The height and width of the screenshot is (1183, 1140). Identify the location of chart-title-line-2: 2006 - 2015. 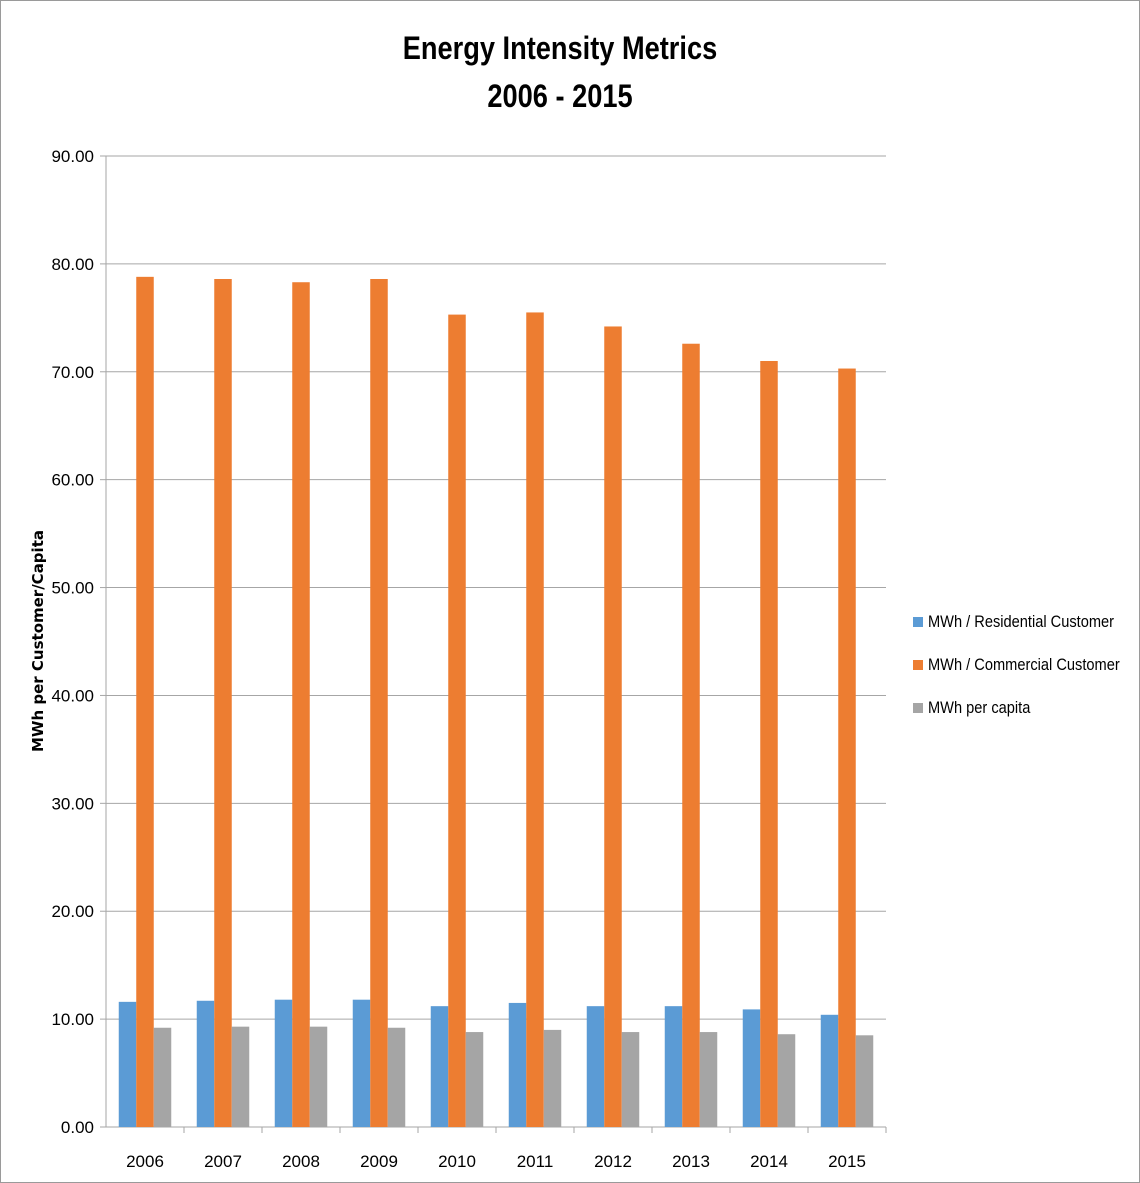
(560, 96).